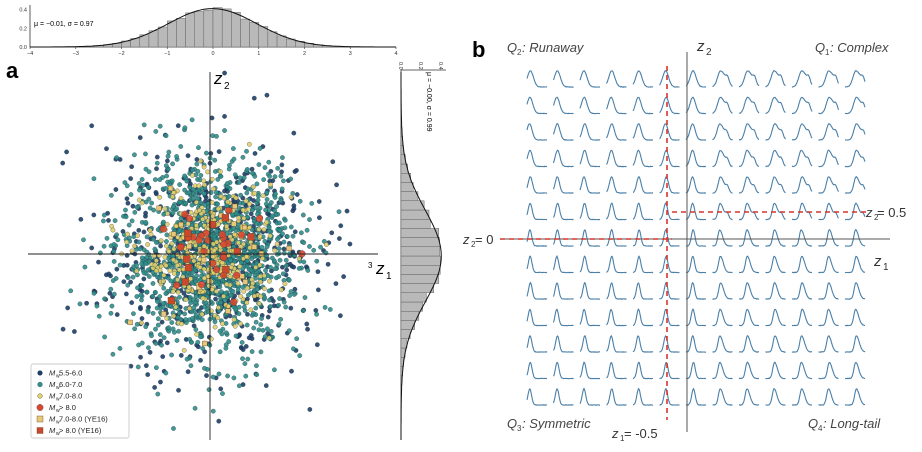 This screenshot has height=452, width=922. I want to click on scatter-point-square, so click(187, 259).